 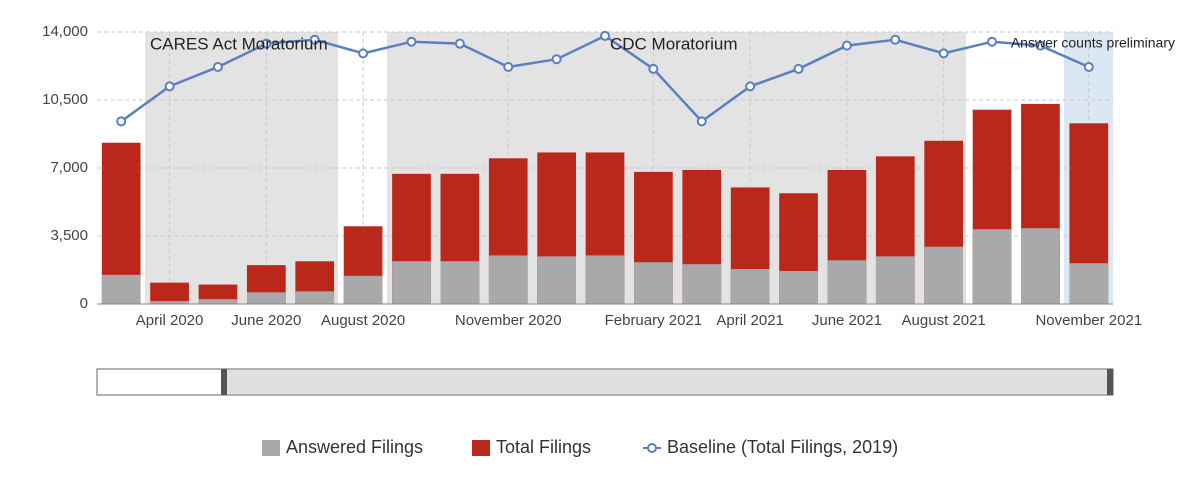 What do you see at coordinates (1093, 43) in the screenshot?
I see `annotation: Answer counts preliminary` at bounding box center [1093, 43].